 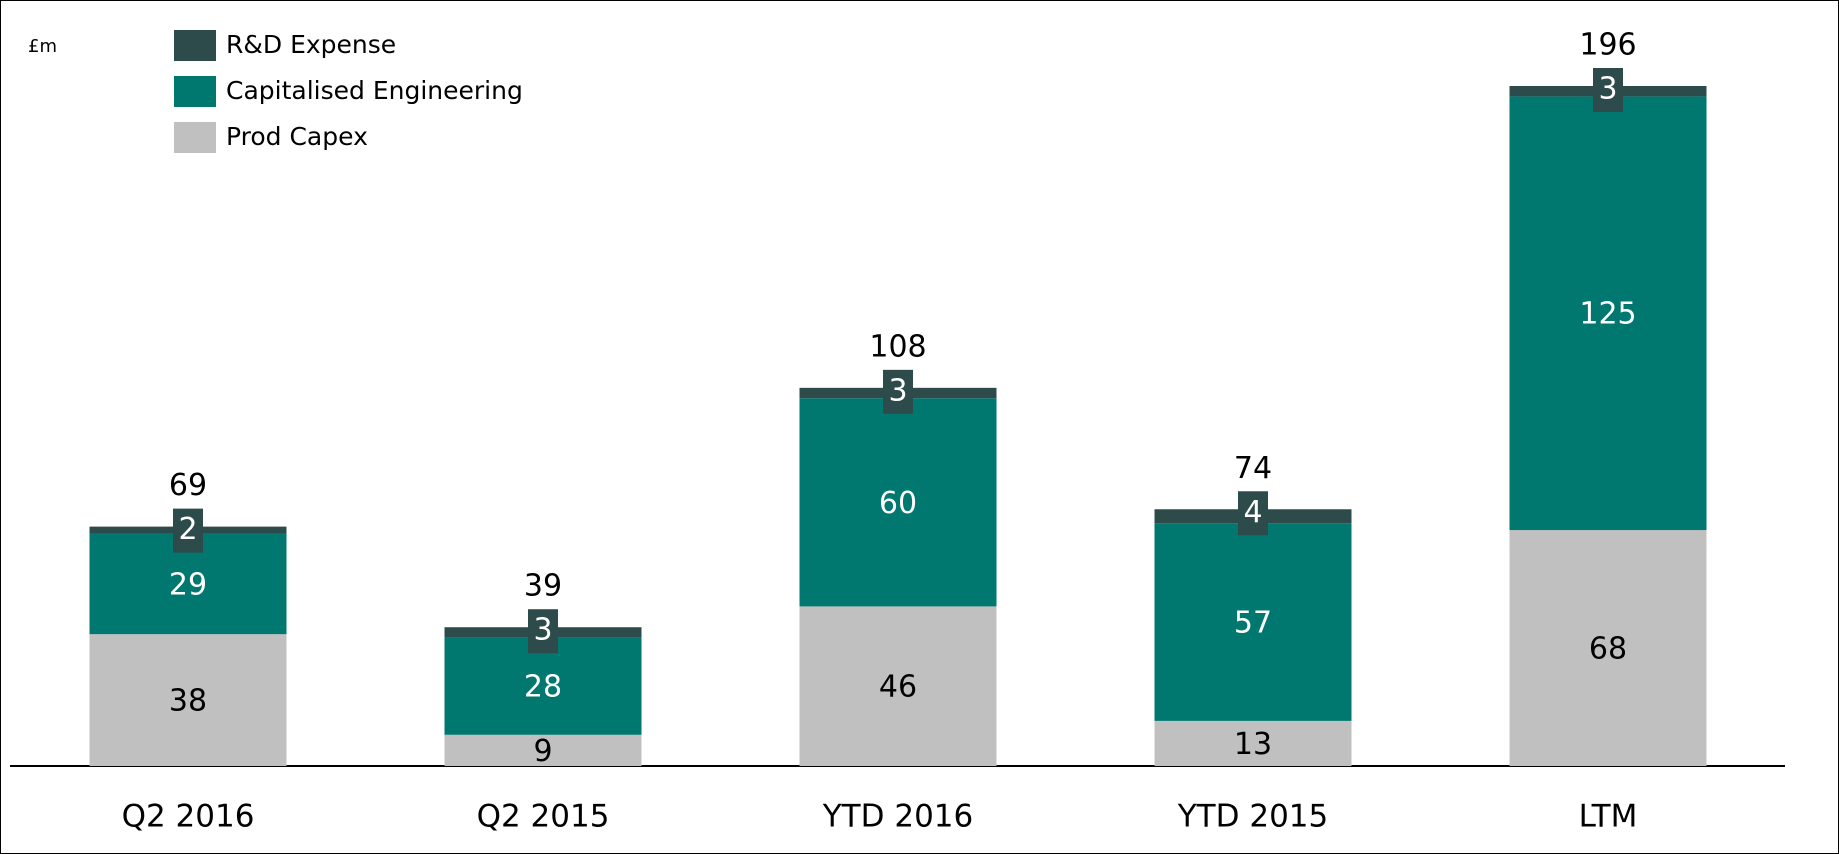 I want to click on data-label: 9, so click(x=542, y=751).